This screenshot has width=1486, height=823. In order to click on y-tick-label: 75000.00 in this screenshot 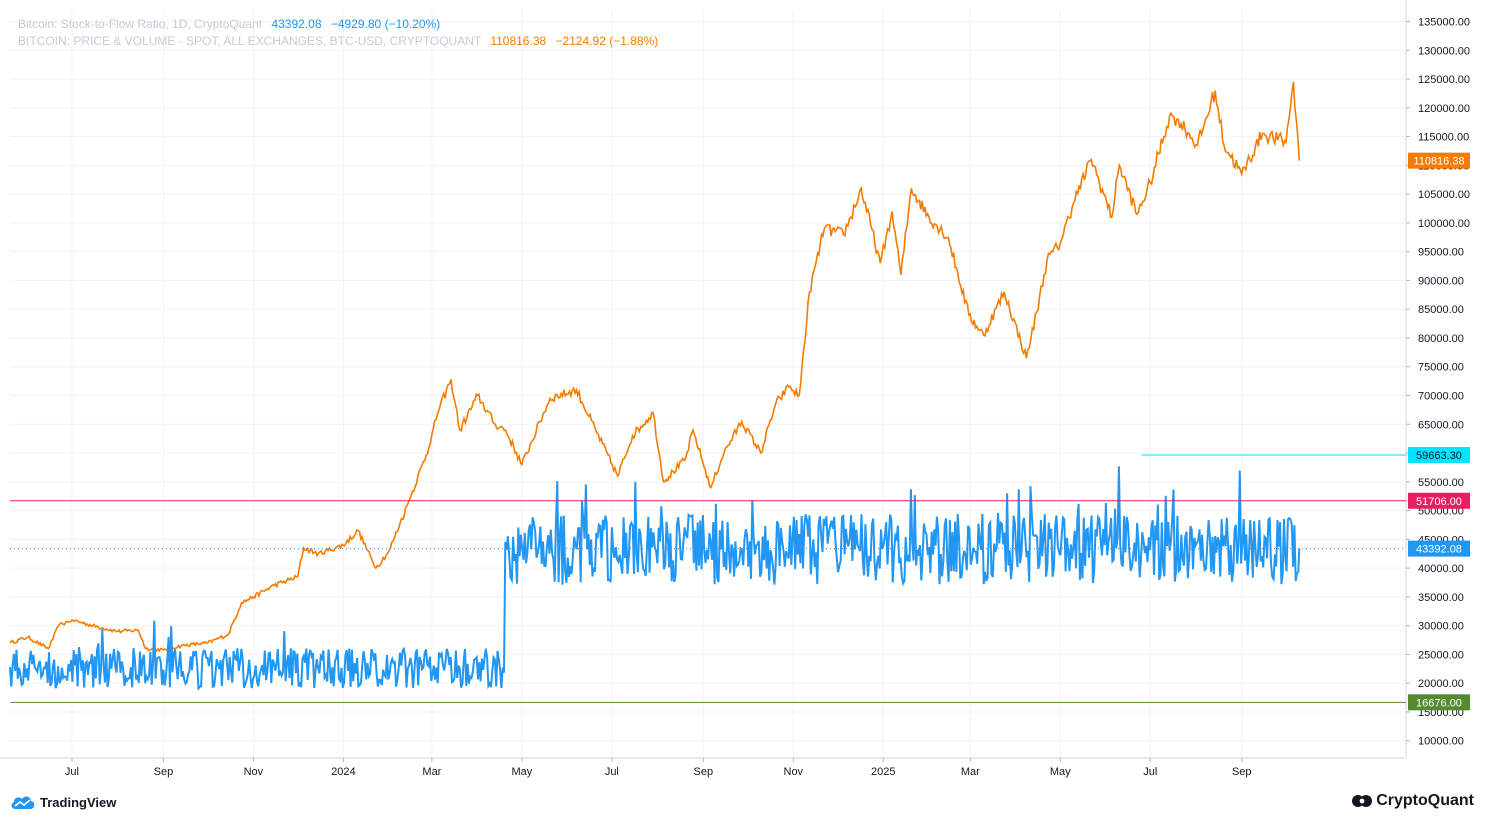, I will do `click(1441, 368)`.